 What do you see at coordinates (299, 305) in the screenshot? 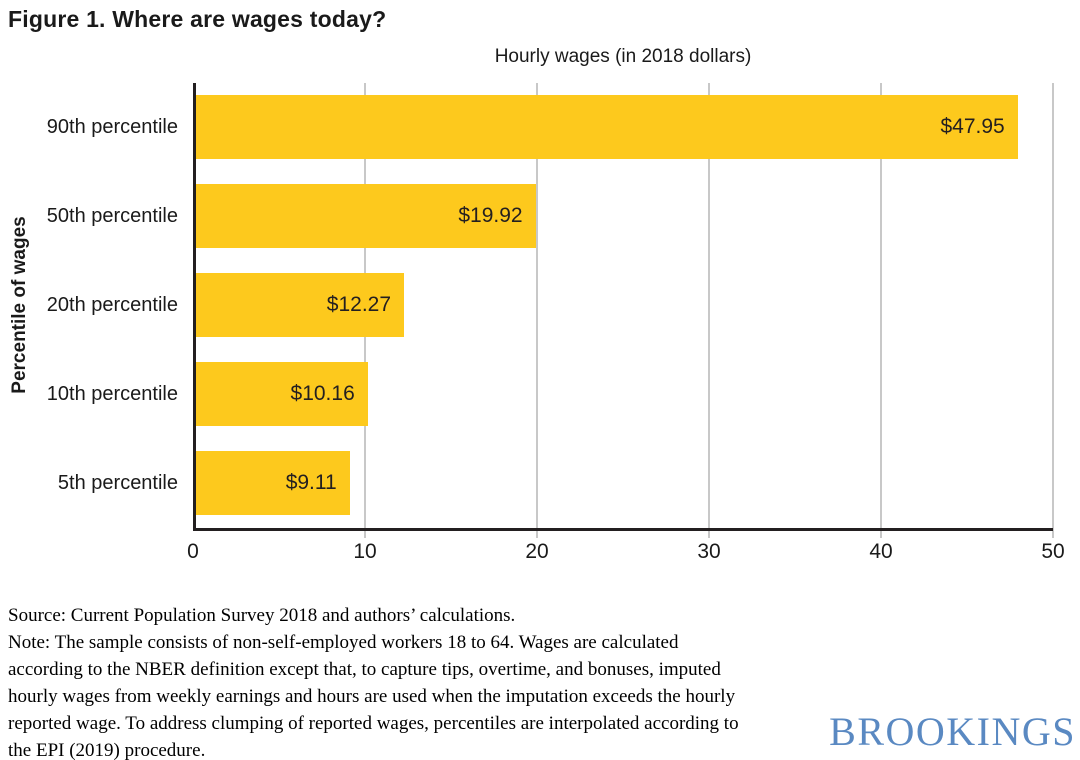
I see `bar-20th-percentile: $12.27` at bounding box center [299, 305].